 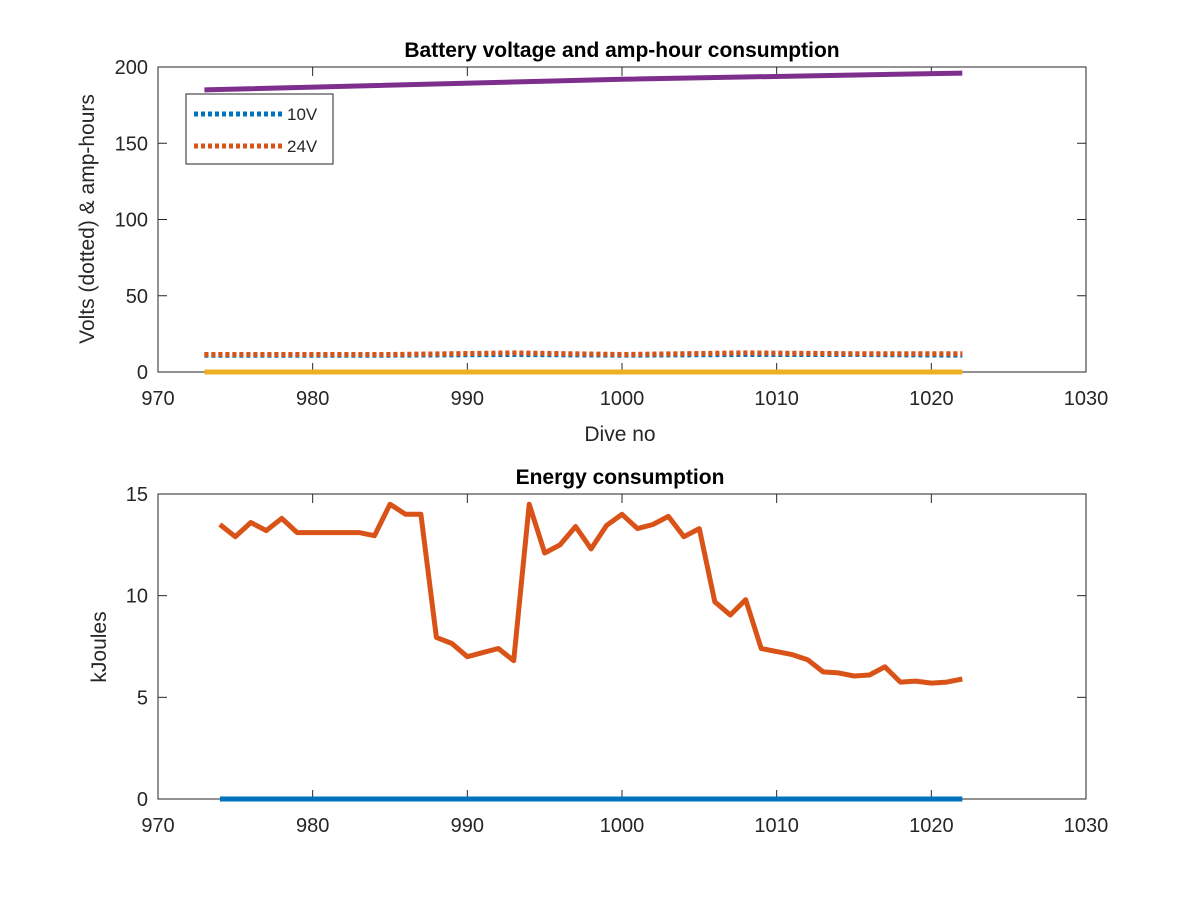 What do you see at coordinates (619, 434) in the screenshot?
I see `voltage-x-axis-label: Dive no` at bounding box center [619, 434].